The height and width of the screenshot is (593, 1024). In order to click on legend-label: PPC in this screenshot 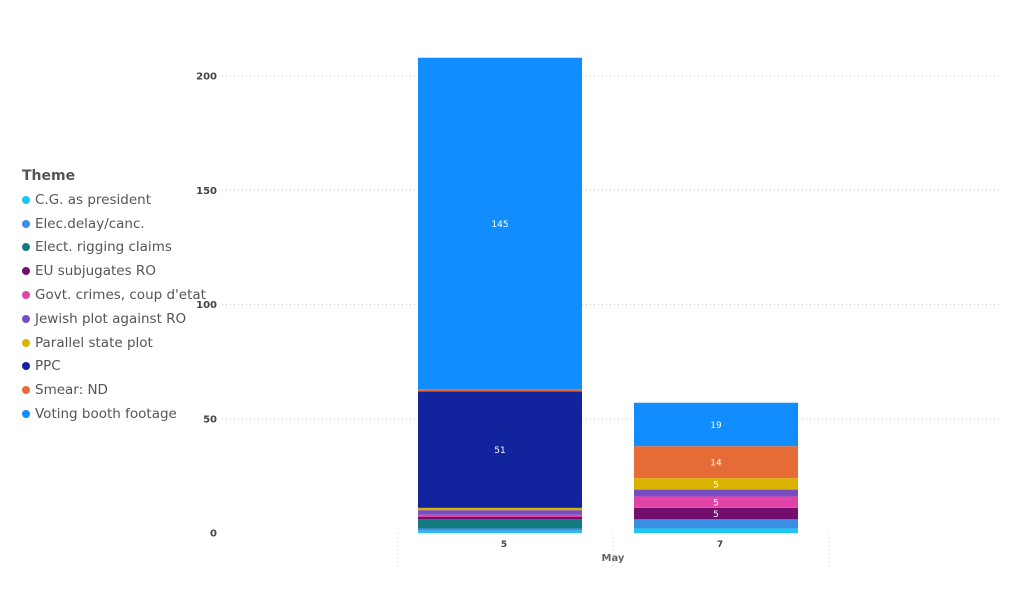, I will do `click(48, 366)`.